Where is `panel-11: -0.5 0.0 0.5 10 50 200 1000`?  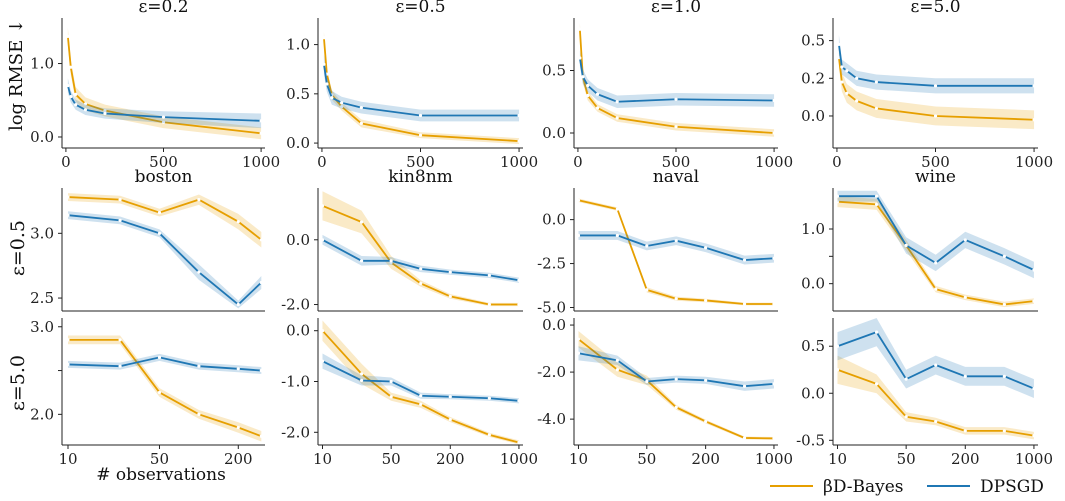
panel-11: -0.5 0.0 0.5 10 50 200 1000 is located at coordinates (924, 393).